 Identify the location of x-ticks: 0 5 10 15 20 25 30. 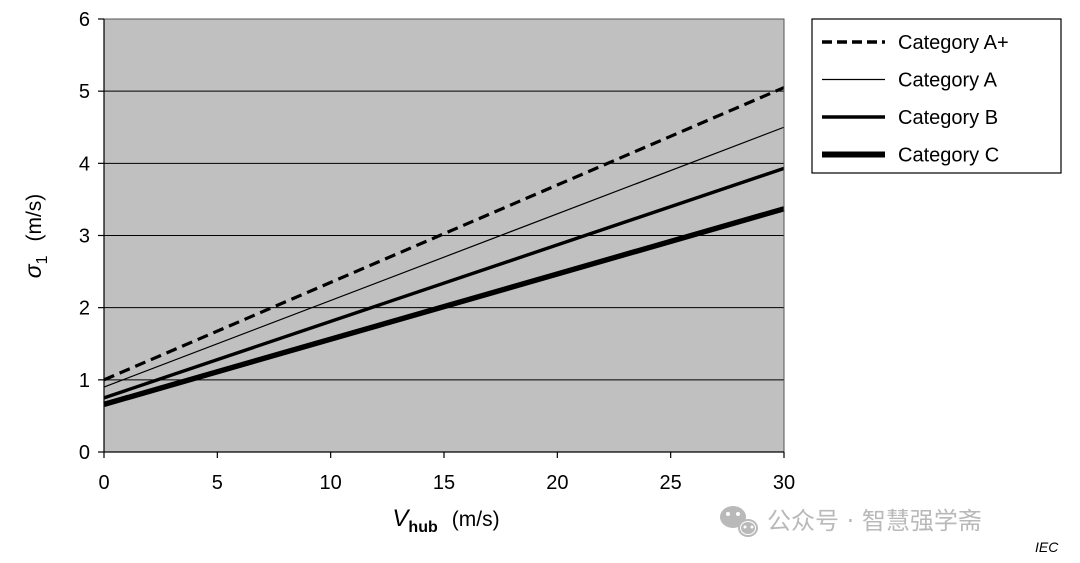
(446, 473).